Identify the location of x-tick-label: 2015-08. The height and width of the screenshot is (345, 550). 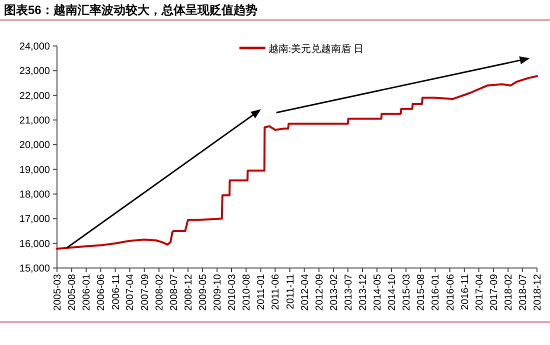
(422, 292).